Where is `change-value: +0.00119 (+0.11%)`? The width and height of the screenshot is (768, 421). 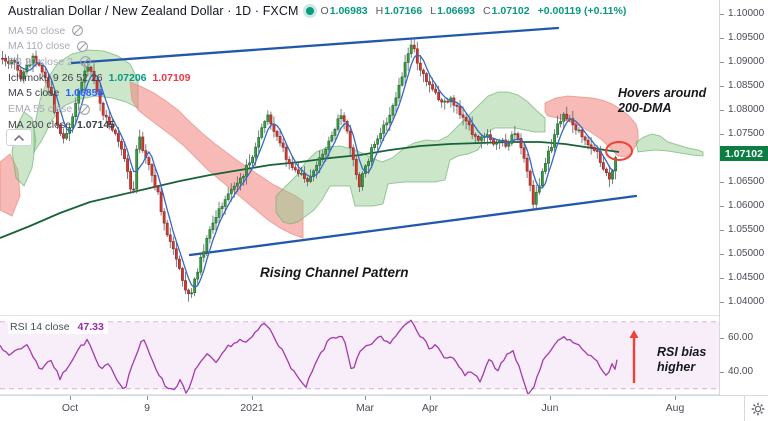
change-value: +0.00119 (+0.11%) is located at coordinates (582, 11).